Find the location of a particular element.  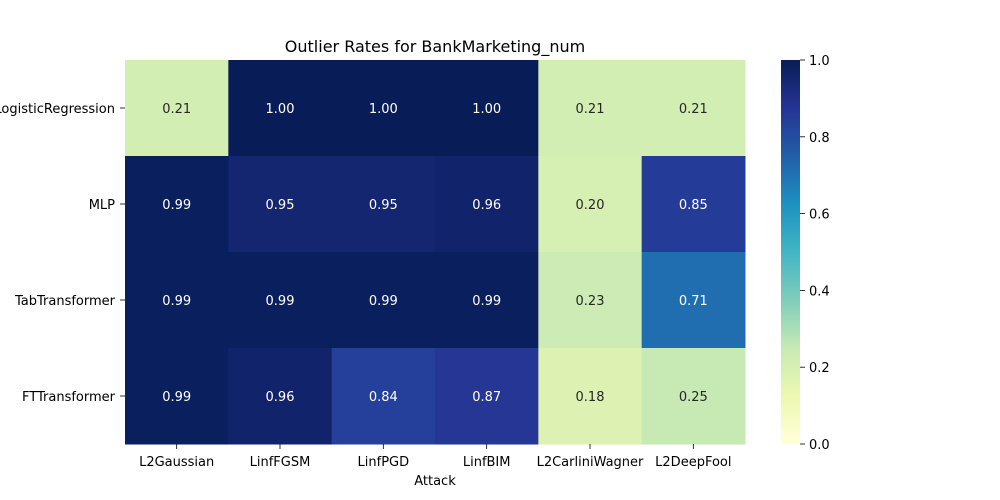

colorbar-tick-label: 0.6 is located at coordinates (819, 215).